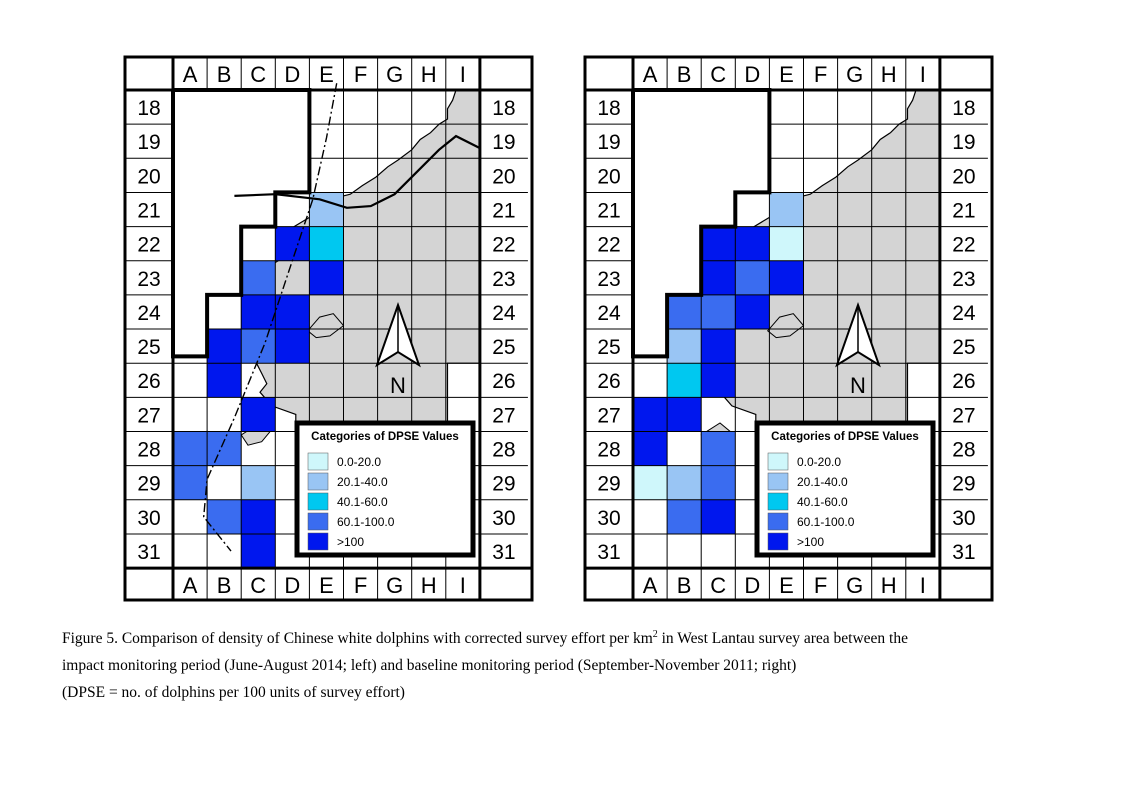  What do you see at coordinates (752, 277) in the screenshot?
I see `right-cell-D23` at bounding box center [752, 277].